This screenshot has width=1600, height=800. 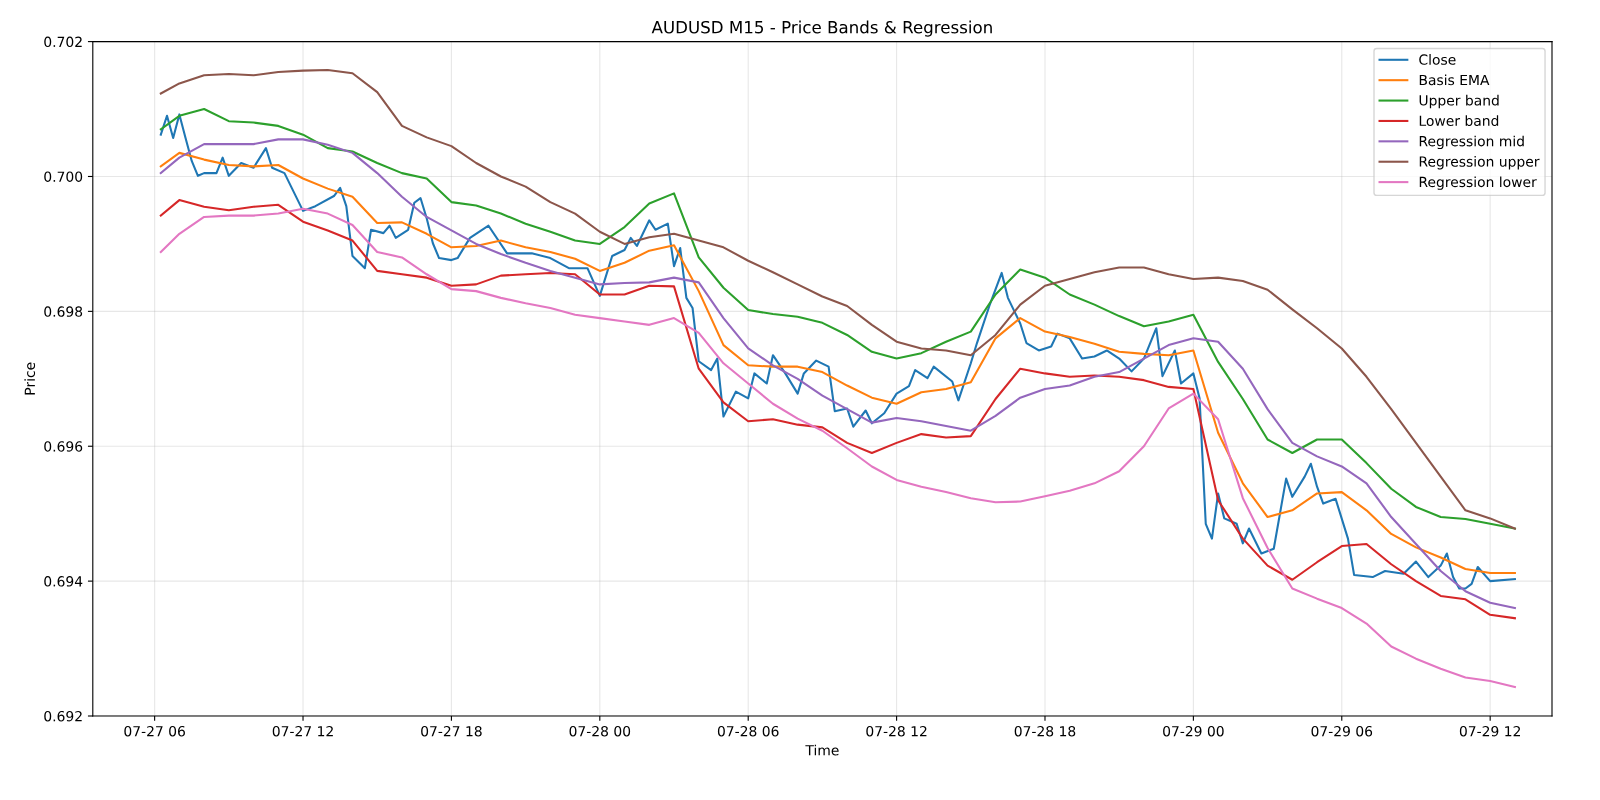 I want to click on chart-title: AUDUSD M15 - Price Bands & Regression, so click(x=821, y=28).